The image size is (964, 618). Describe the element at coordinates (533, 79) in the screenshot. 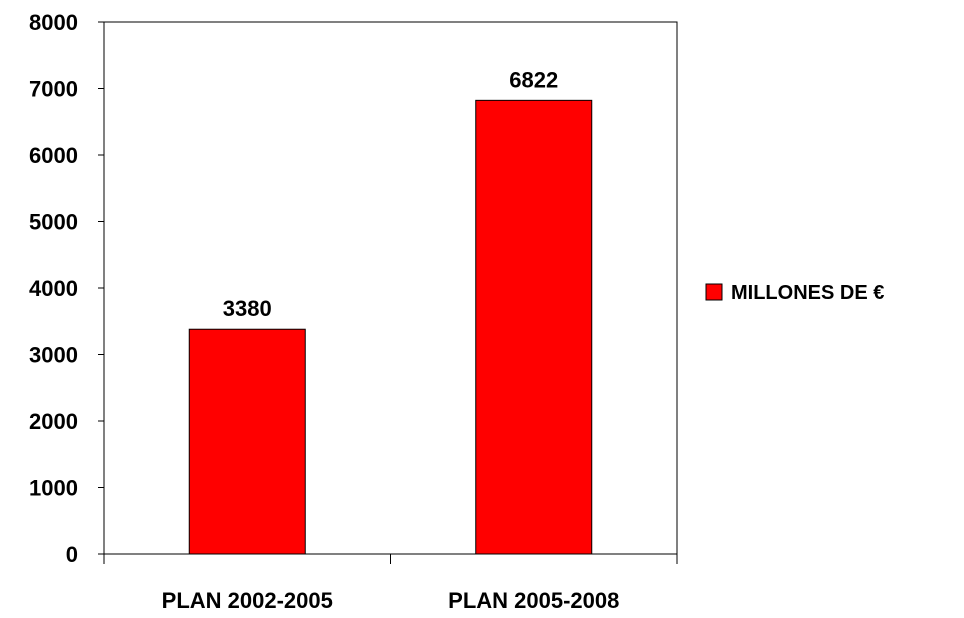

I see `bar-data-label: 6822` at that location.